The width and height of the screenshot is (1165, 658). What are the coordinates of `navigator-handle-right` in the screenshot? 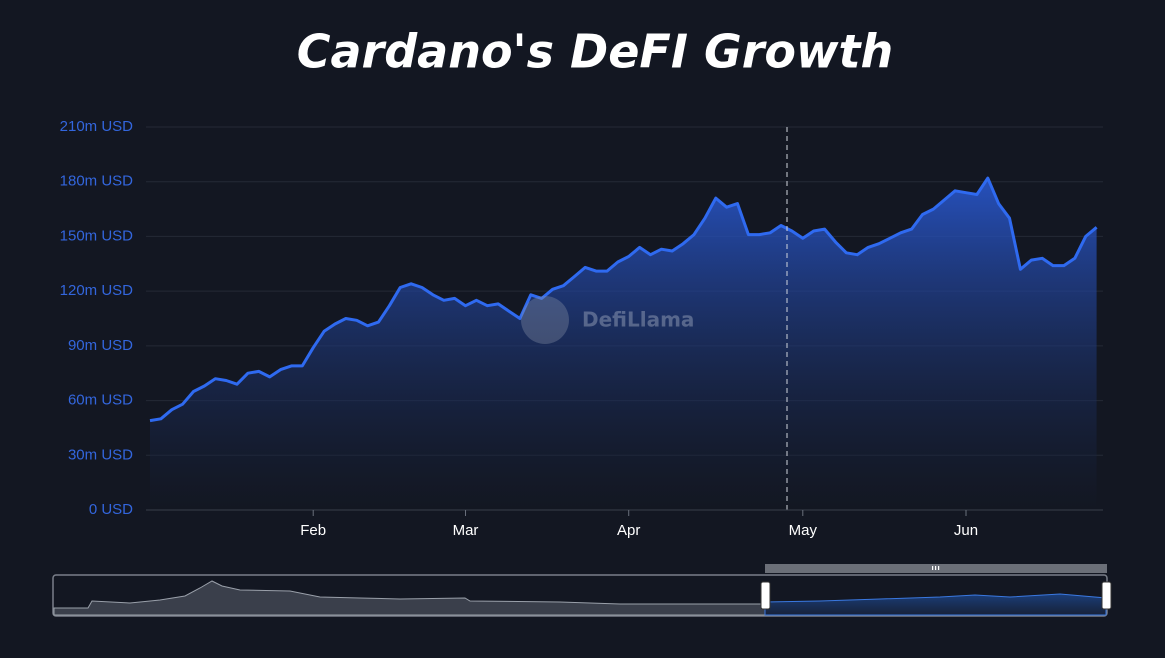 It's located at (1106, 595).